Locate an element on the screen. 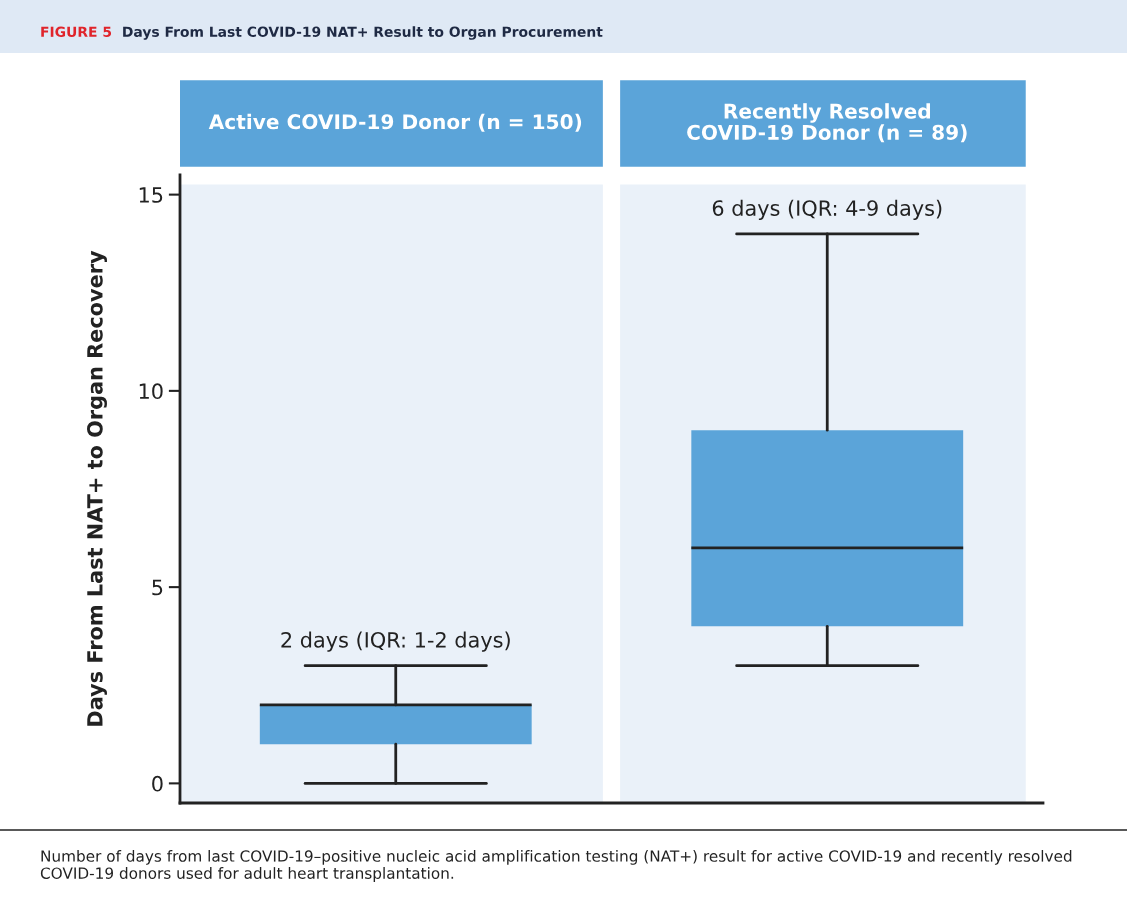 This screenshot has width=1127, height=911. y-tick-label: 0 is located at coordinates (157, 783).